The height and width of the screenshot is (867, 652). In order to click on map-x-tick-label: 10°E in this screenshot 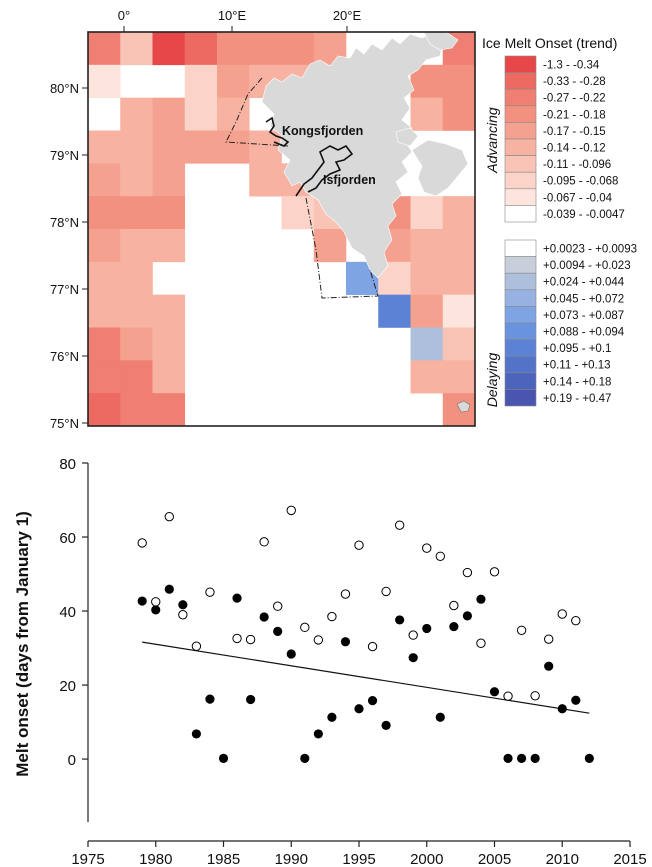, I will do `click(232, 15)`.